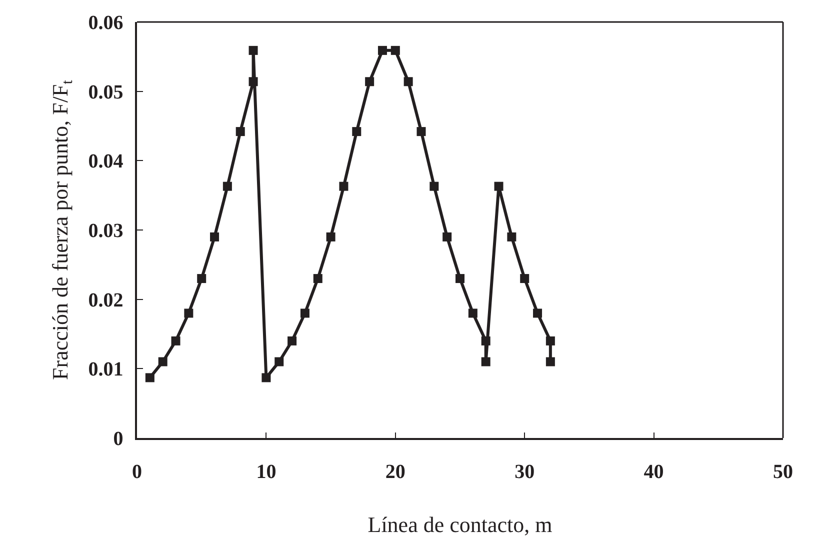  What do you see at coordinates (106, 369) in the screenshot?
I see `y-tick-label: 0.01` at bounding box center [106, 369].